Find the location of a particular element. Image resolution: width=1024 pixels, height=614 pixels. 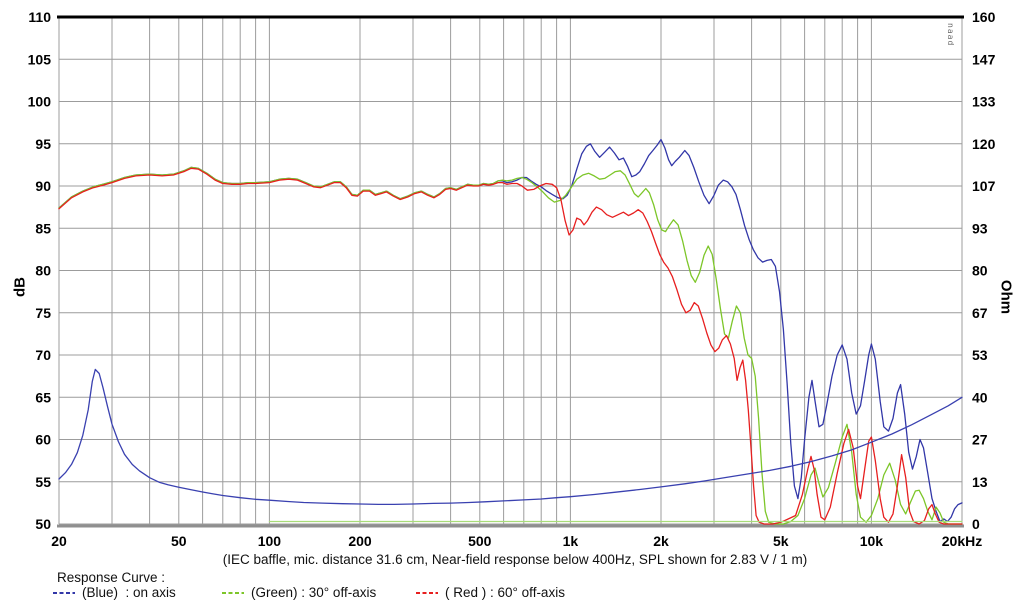

y-right-tick-label: 107 is located at coordinates (984, 186).